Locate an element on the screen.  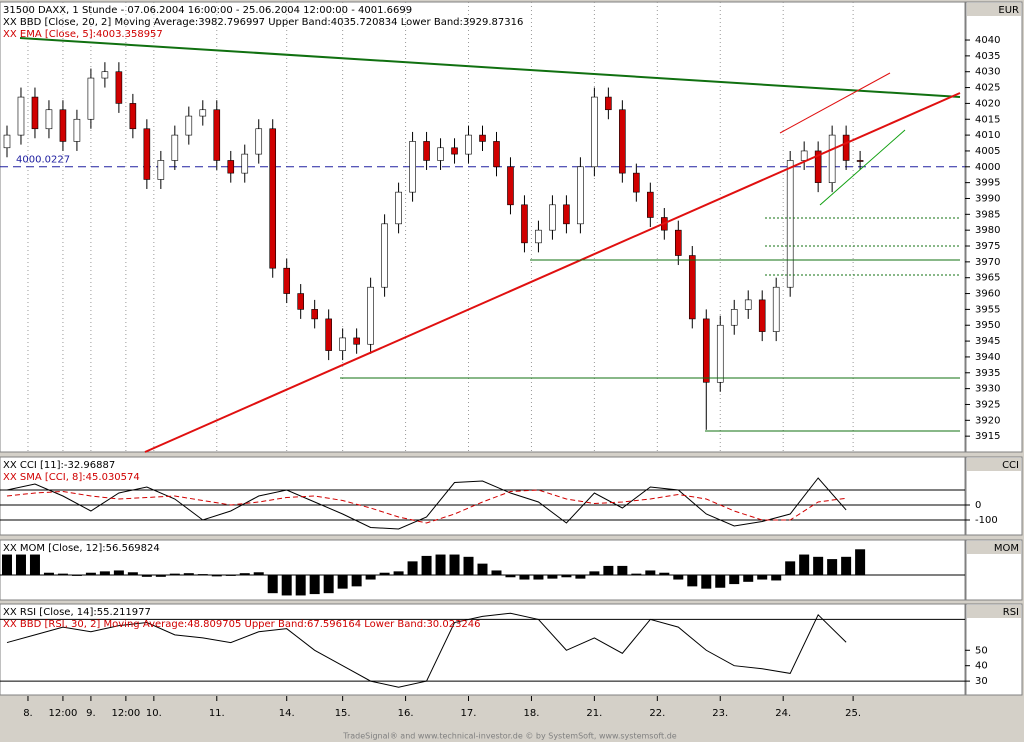
y-tick-label: 50 is located at coordinates (981, 650).